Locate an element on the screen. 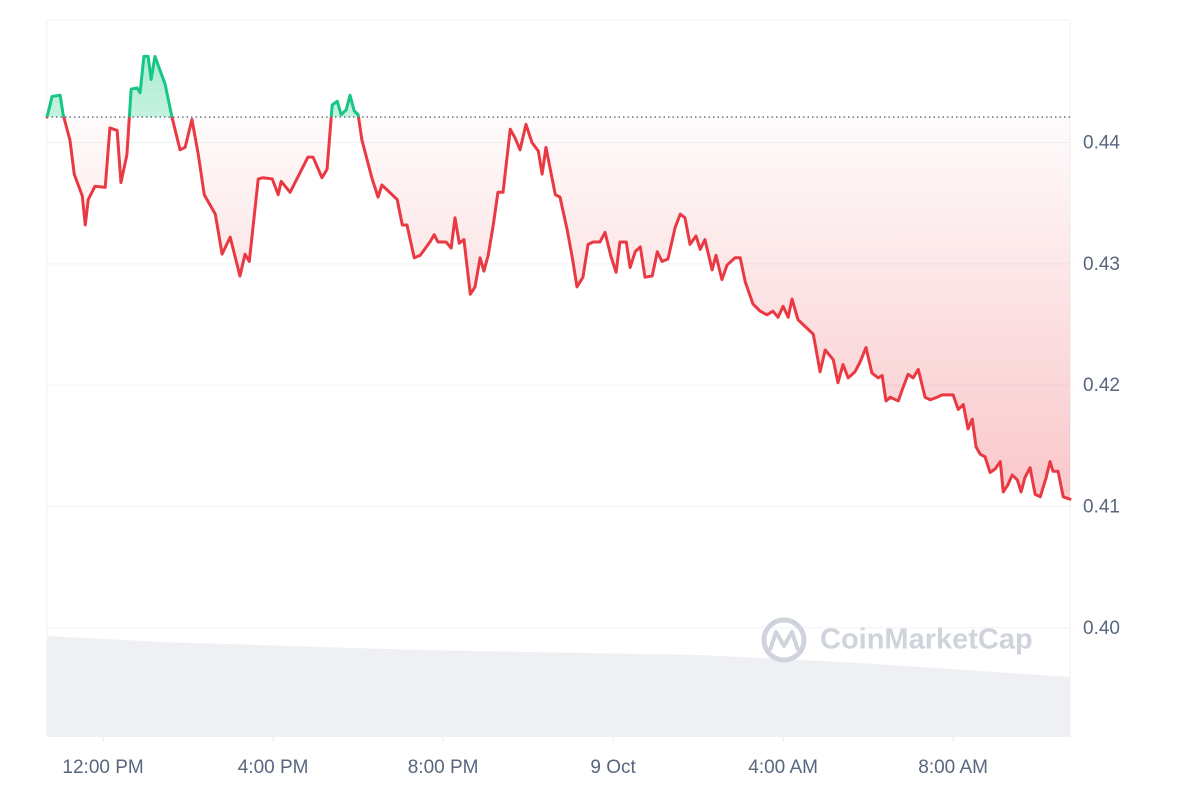 This screenshot has width=1200, height=805. x-tick-label: 4:00 PM is located at coordinates (273, 767).